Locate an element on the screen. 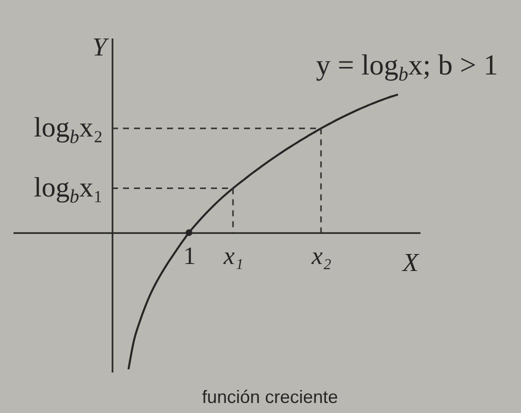 This screenshot has height=413, width=521. x-tick-label: x₁ is located at coordinates (233, 256).